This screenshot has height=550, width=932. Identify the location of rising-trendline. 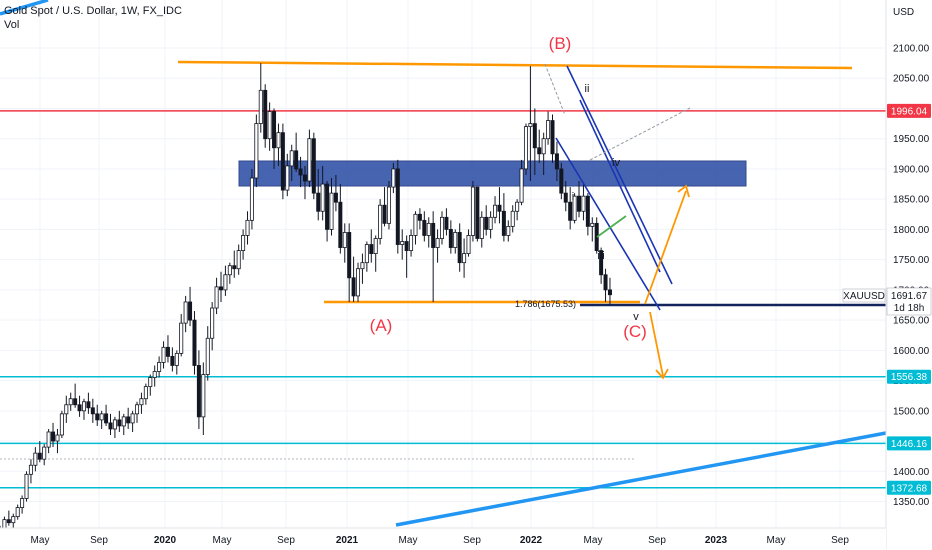
(641, 479).